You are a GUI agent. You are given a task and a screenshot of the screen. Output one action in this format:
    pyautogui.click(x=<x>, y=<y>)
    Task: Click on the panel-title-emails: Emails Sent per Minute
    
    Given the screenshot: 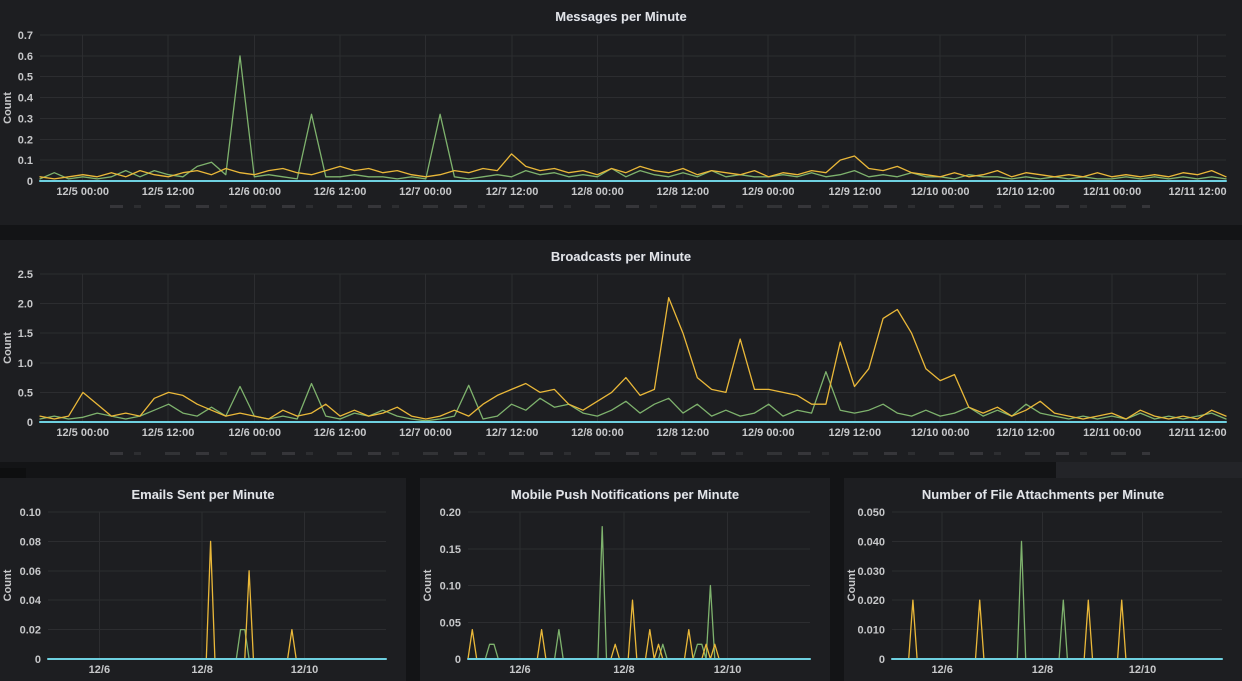 What is the action you would take?
    pyautogui.click(x=203, y=494)
    